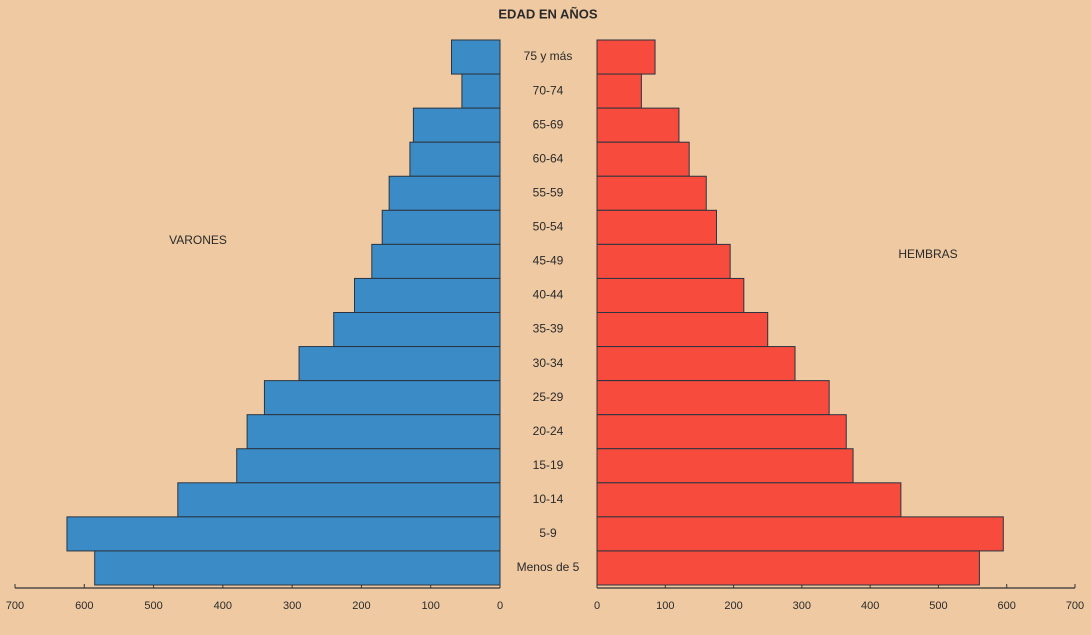 This screenshot has height=635, width=1091. Describe the element at coordinates (548, 261) in the screenshot. I see `category-label: 45-49` at that location.